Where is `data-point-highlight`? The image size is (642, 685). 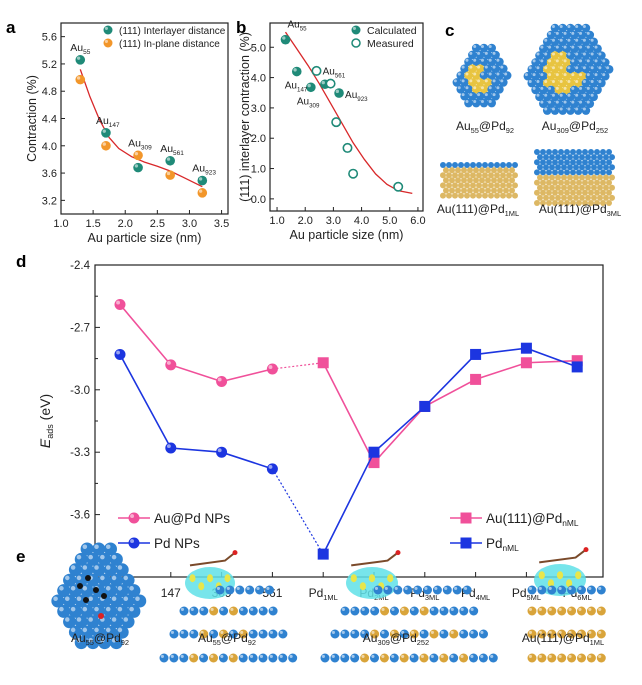
data-point-highlight is located at coordinates (132, 516).